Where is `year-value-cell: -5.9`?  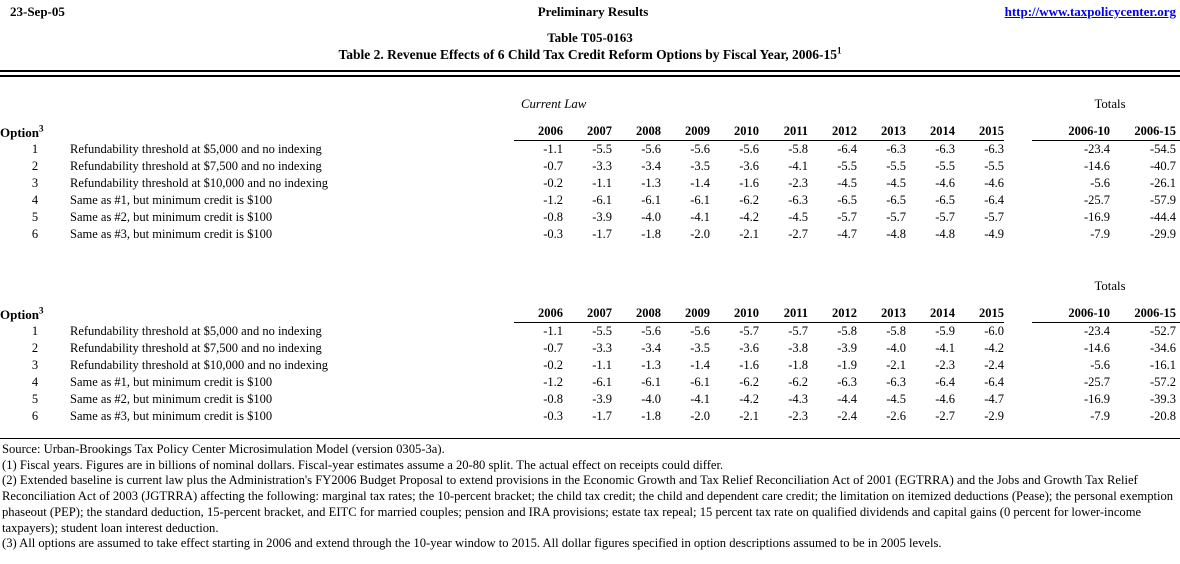 year-value-cell: -5.9 is located at coordinates (945, 331).